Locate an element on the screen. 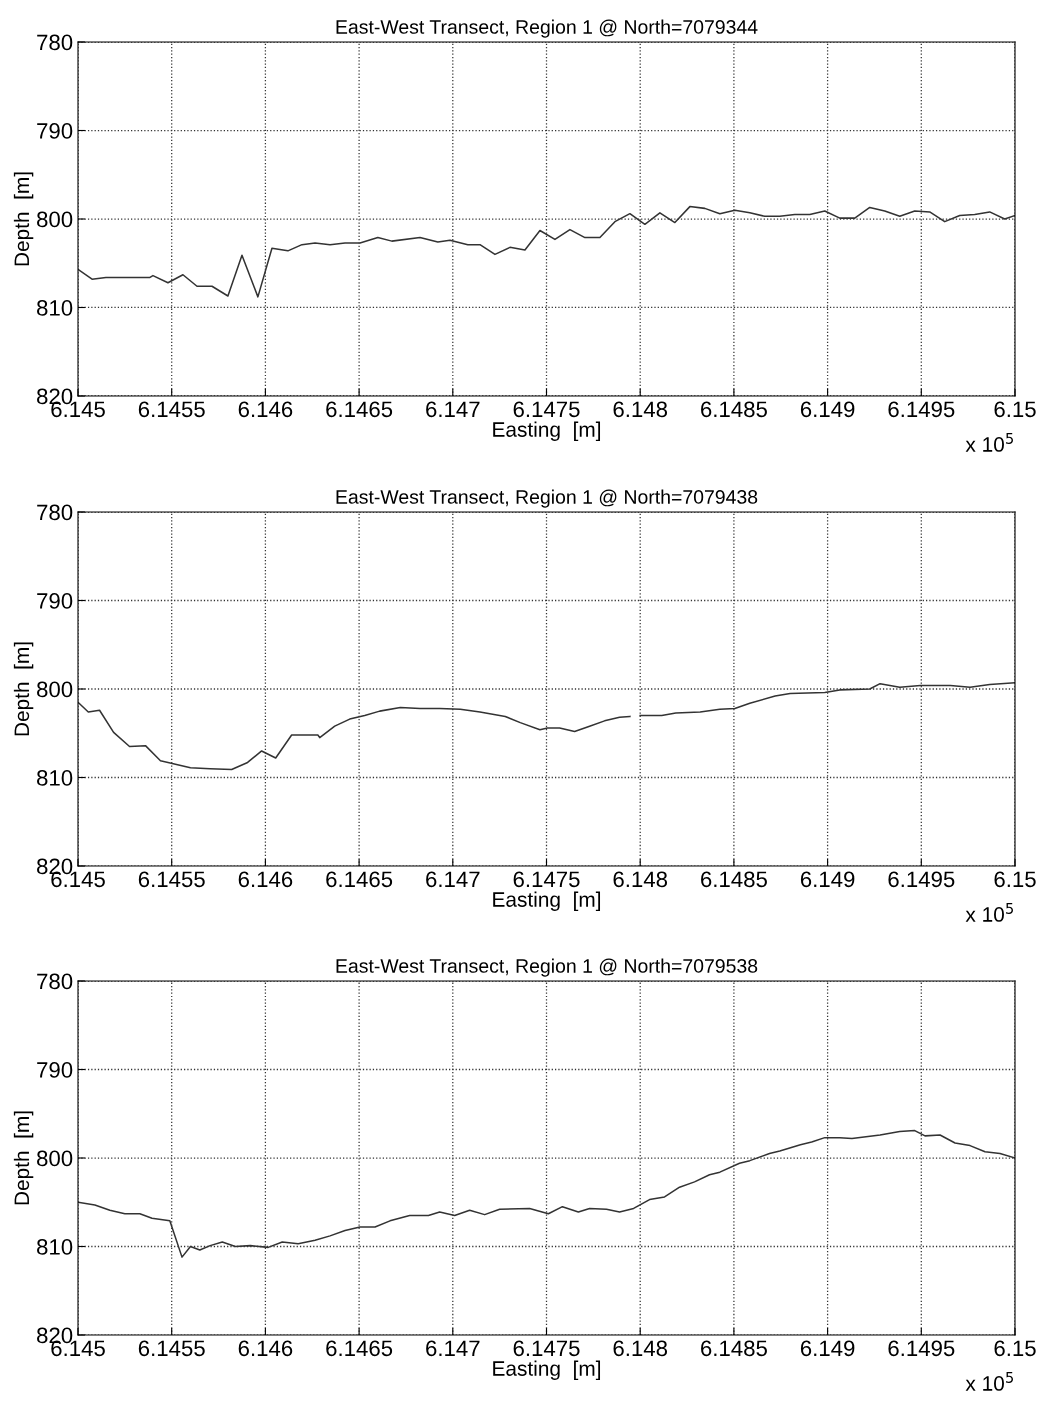 The width and height of the screenshot is (1043, 1402). chart-title: East-West Transect, Region 1 @ North=7079438 is located at coordinates (547, 498).